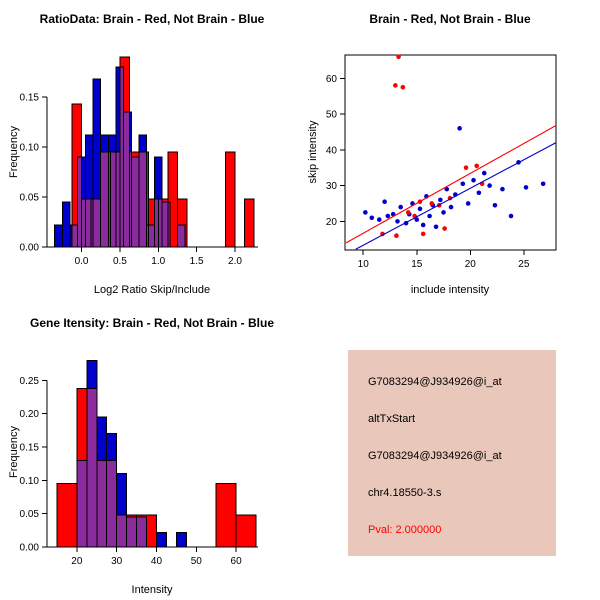 The height and width of the screenshot is (600, 600). I want to click on ratio-histogram-bars, so click(154, 152).